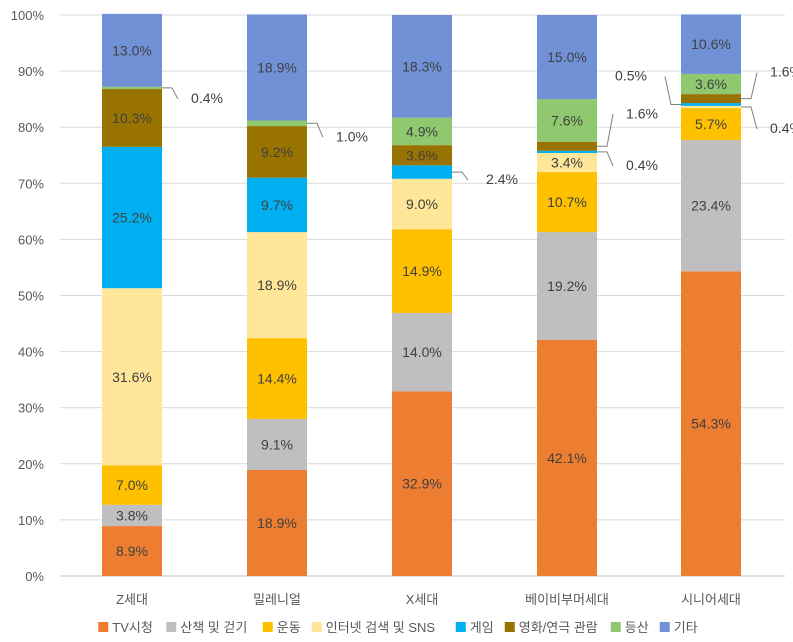  Describe the element at coordinates (567, 599) in the screenshot. I see `x-category-label: 베이비부머세대` at that location.